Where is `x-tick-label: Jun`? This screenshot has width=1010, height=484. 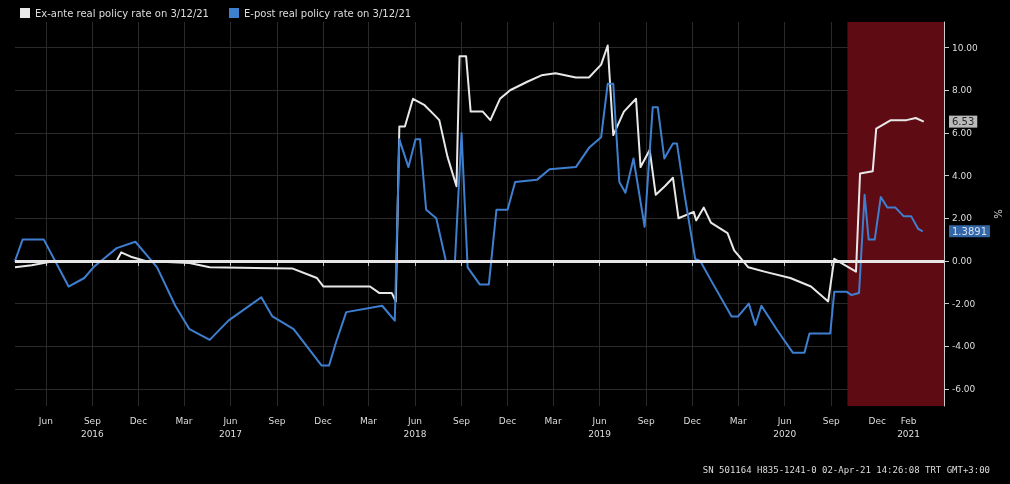 x-tick-label: Jun is located at coordinates (45, 420).